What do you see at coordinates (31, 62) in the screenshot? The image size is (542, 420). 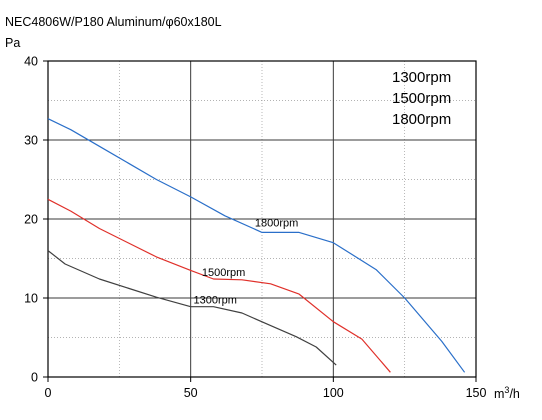 I see `y-tick-label: 40` at bounding box center [31, 62].